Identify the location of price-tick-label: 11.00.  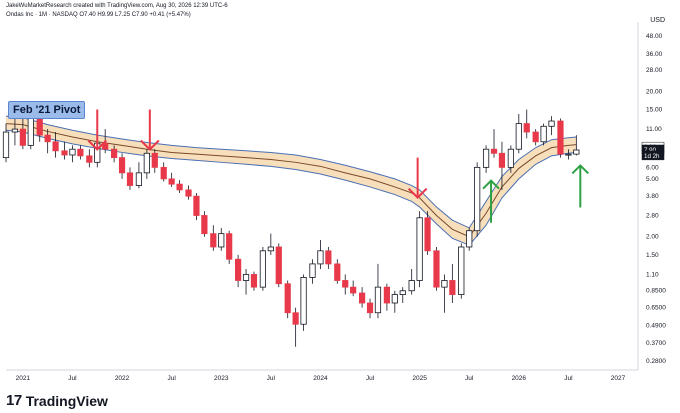
(654, 129).